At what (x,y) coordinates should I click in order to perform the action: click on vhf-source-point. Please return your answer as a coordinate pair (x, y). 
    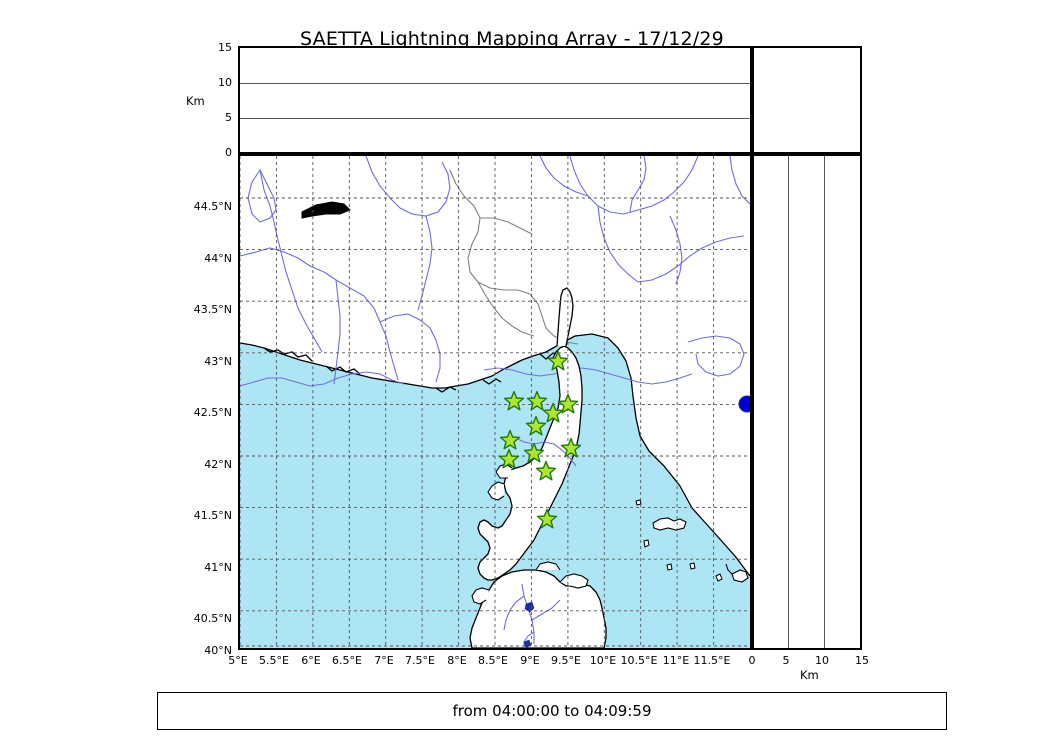
    Looking at the image, I should click on (744, 404).